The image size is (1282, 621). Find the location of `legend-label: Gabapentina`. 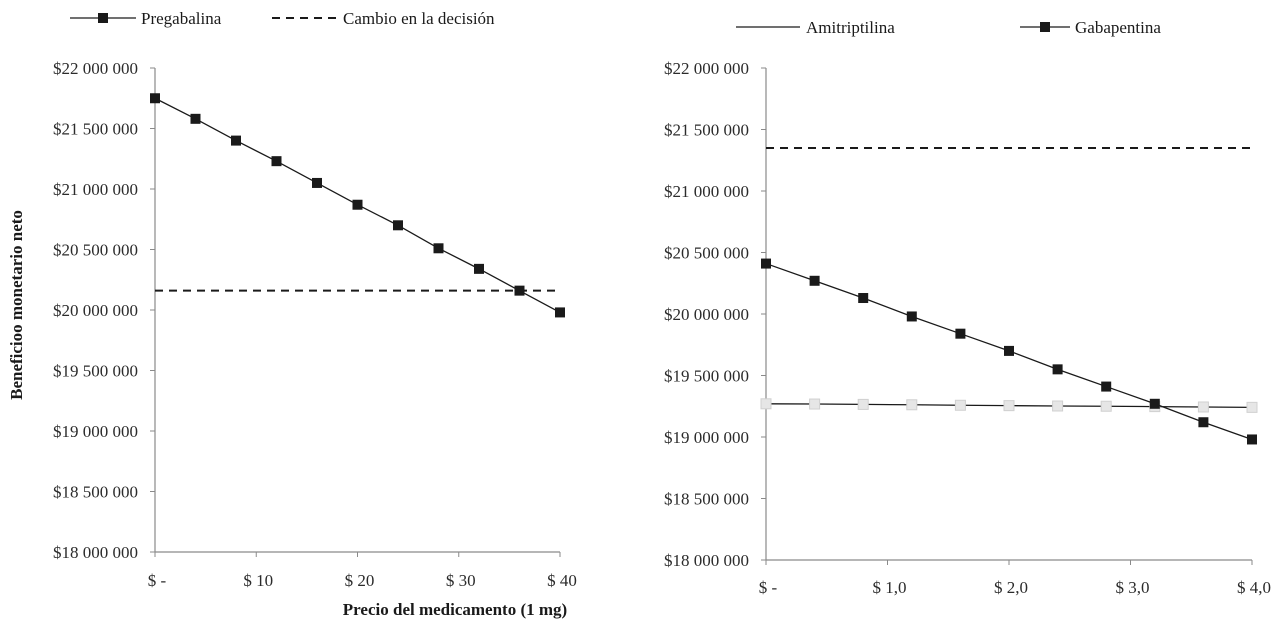

legend-label: Gabapentina is located at coordinates (1118, 27).